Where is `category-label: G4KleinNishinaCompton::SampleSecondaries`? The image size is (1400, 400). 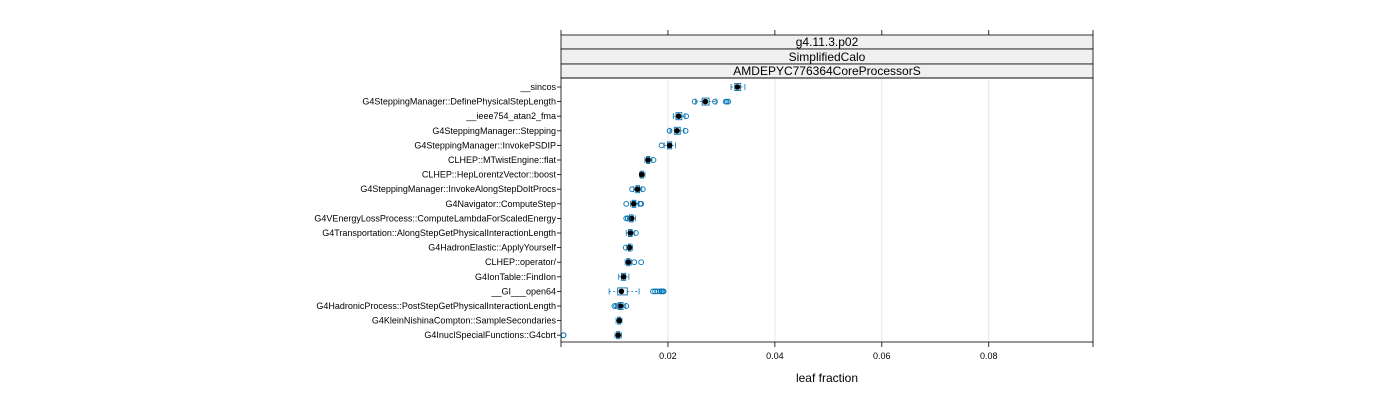 category-label: G4KleinNishinaCompton::SampleSecondaries is located at coordinates (464, 321).